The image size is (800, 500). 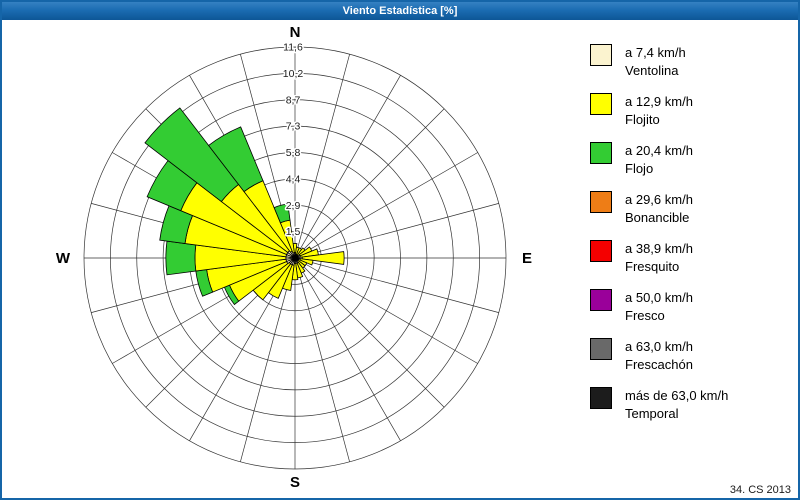 I want to click on legend-speed-text: a 29,6 km/h, so click(x=659, y=199).